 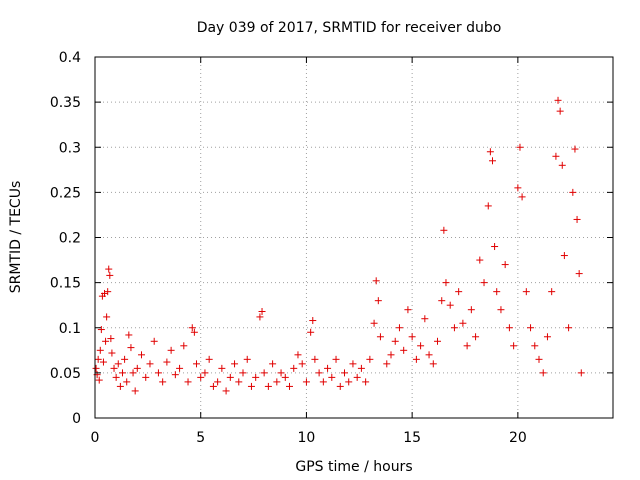 What do you see at coordinates (200, 438) in the screenshot?
I see `x-tick-label: 5` at bounding box center [200, 438].